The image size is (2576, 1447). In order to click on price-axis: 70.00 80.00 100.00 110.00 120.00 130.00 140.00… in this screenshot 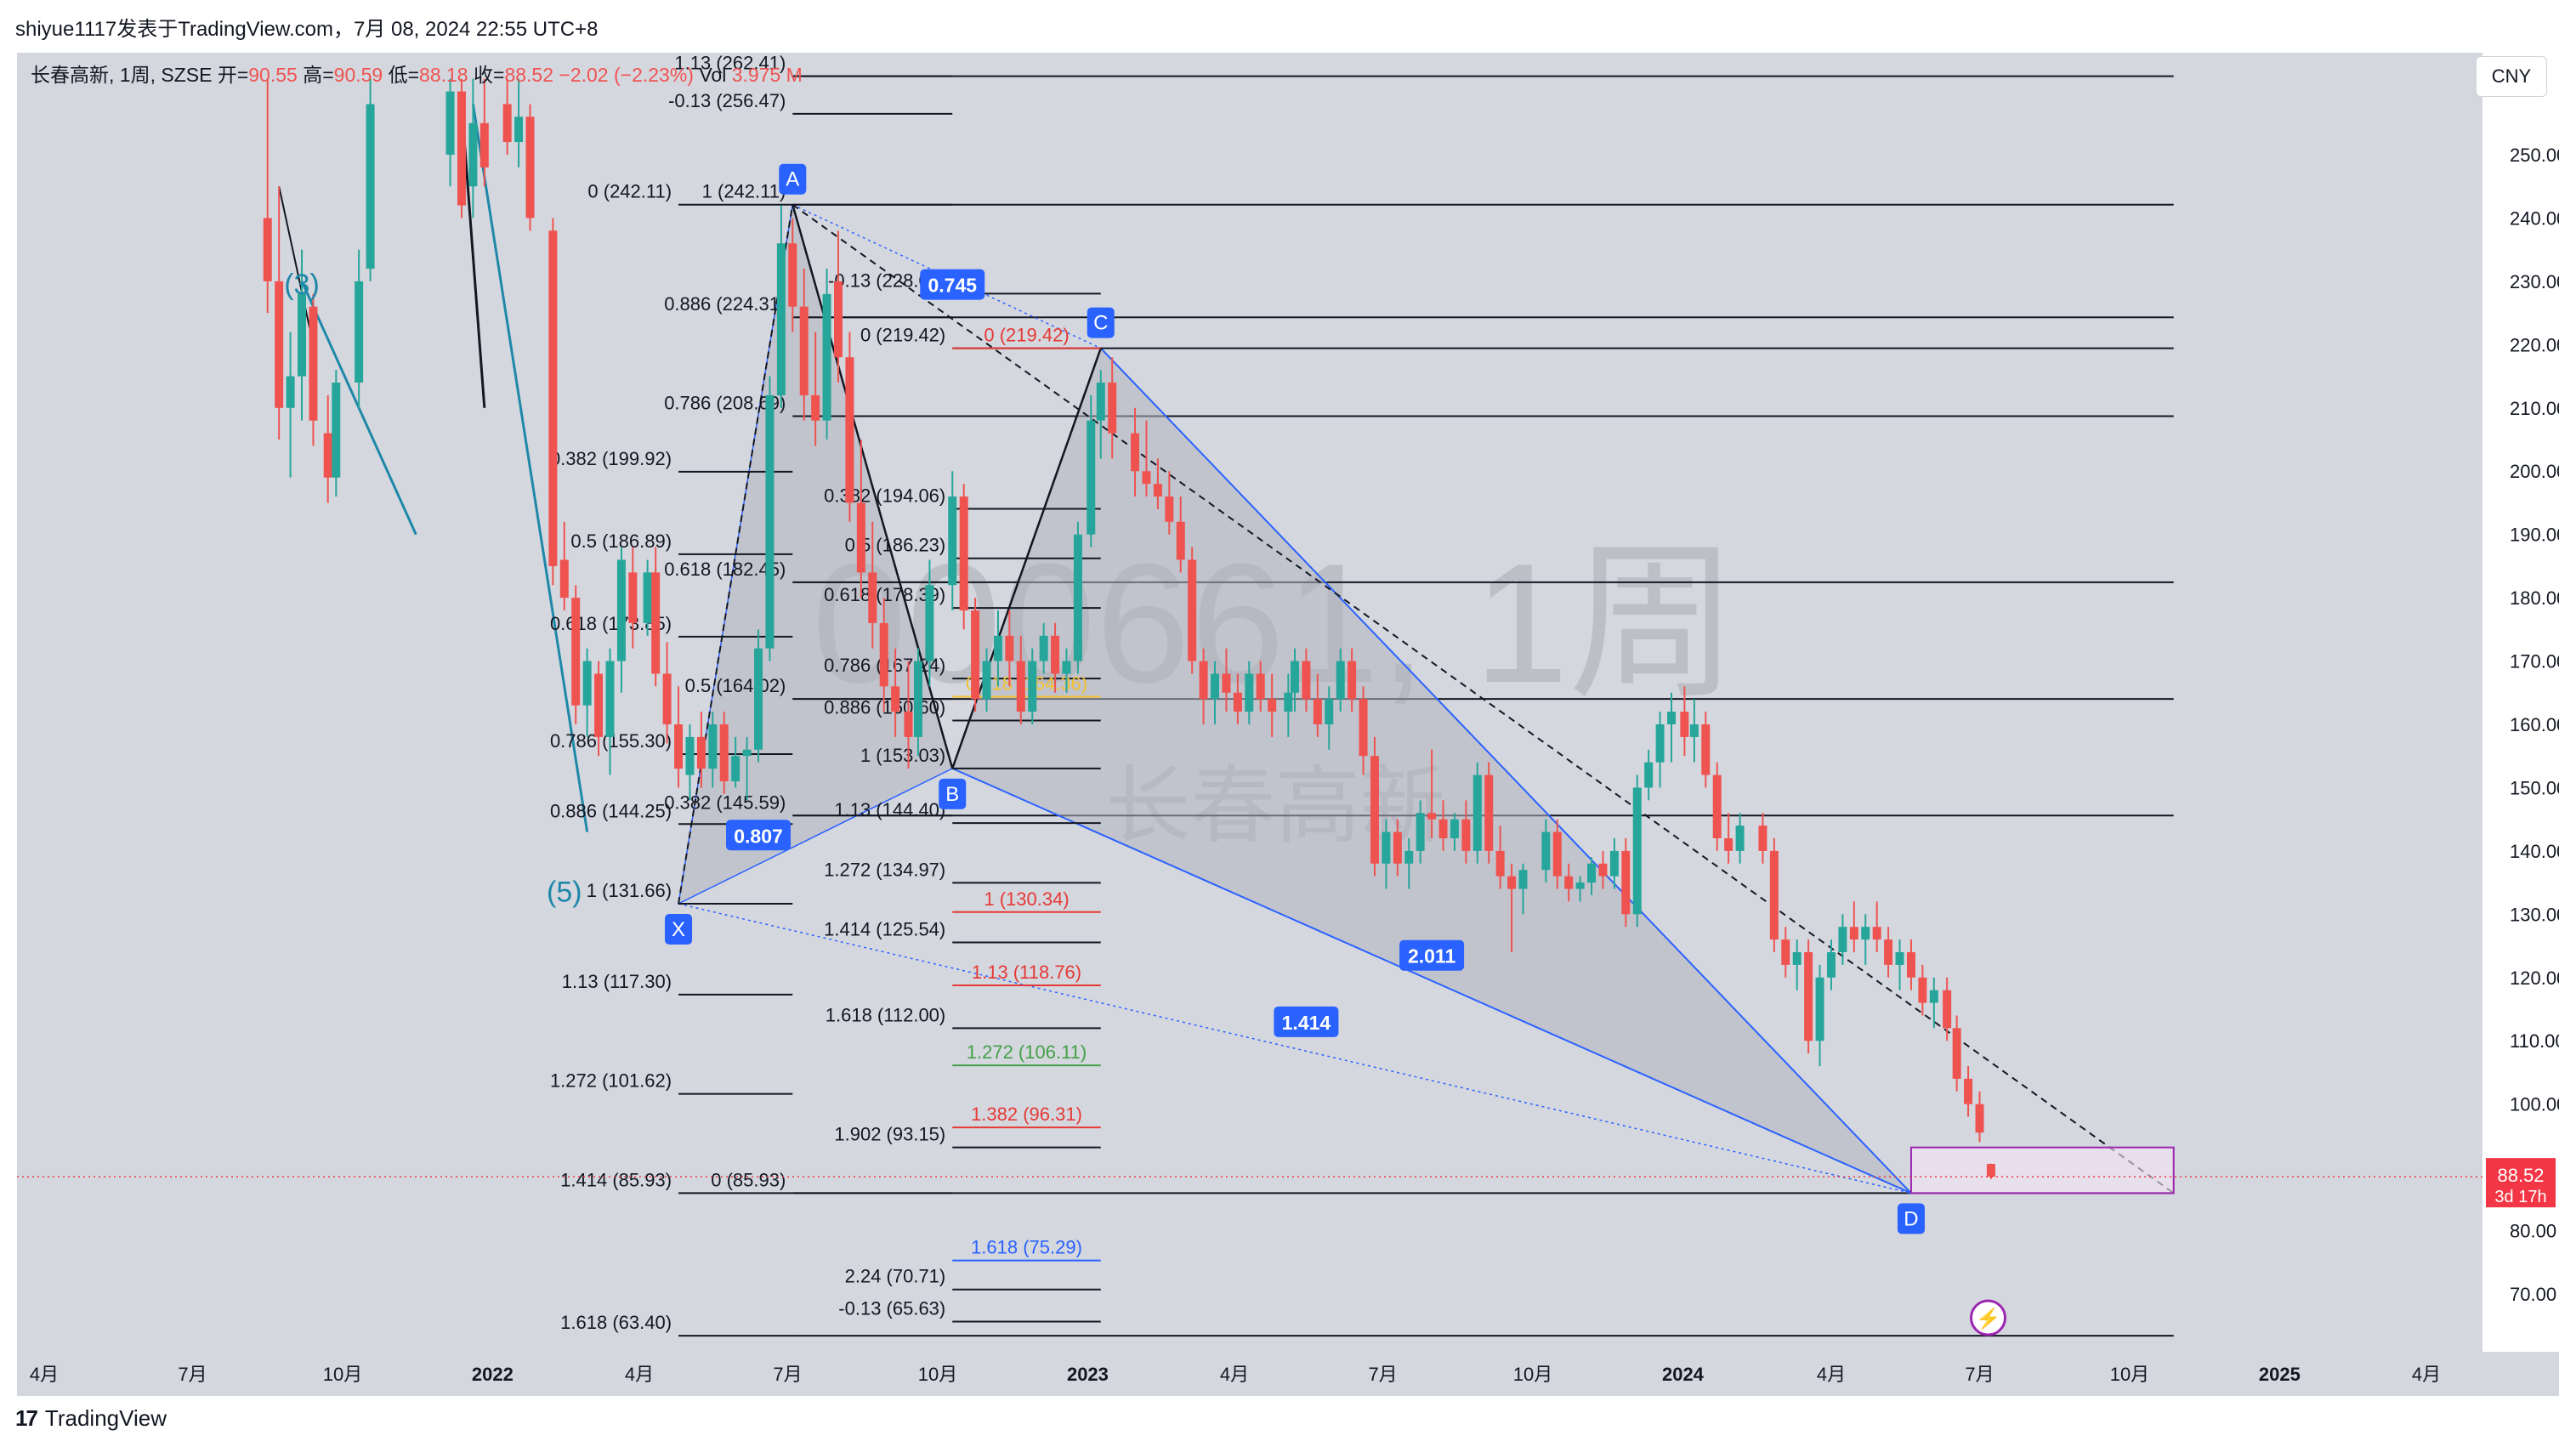, I will do `click(2520, 724)`.